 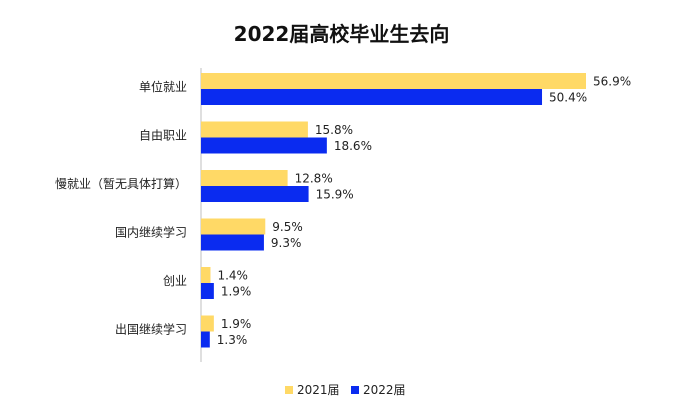 What do you see at coordinates (384, 390) in the screenshot?
I see `legend-label: 2022届` at bounding box center [384, 390].